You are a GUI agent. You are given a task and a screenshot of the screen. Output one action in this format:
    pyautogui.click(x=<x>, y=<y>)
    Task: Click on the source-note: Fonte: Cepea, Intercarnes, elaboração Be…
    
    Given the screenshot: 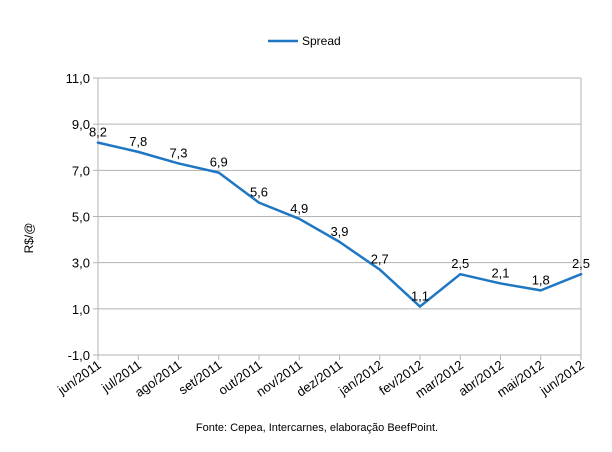 What is the action you would take?
    pyautogui.click(x=317, y=428)
    